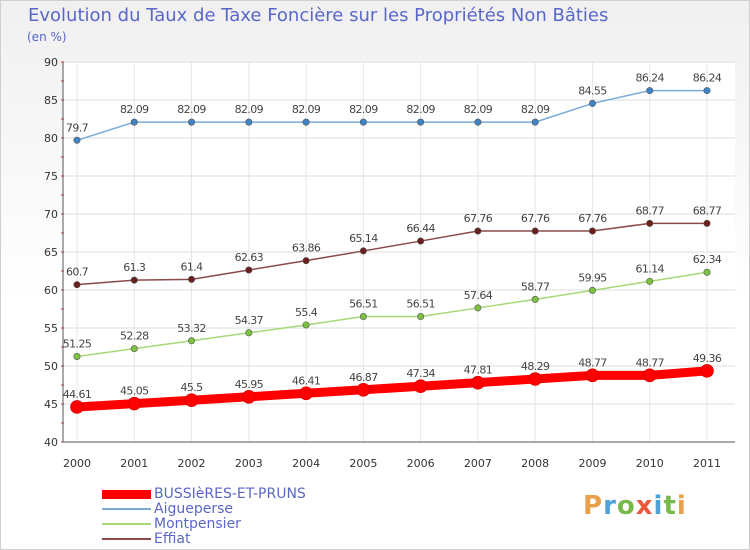 The height and width of the screenshot is (550, 750). What do you see at coordinates (134, 463) in the screenshot?
I see `x-tick-label: 2001` at bounding box center [134, 463].